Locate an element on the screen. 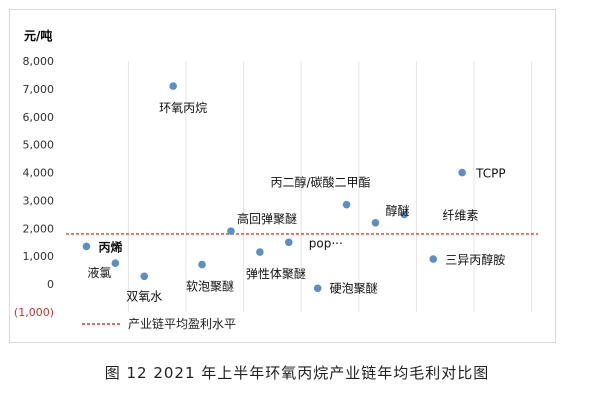 This screenshot has height=414, width=594. y-tick-label: 1,000 is located at coordinates (39, 256).